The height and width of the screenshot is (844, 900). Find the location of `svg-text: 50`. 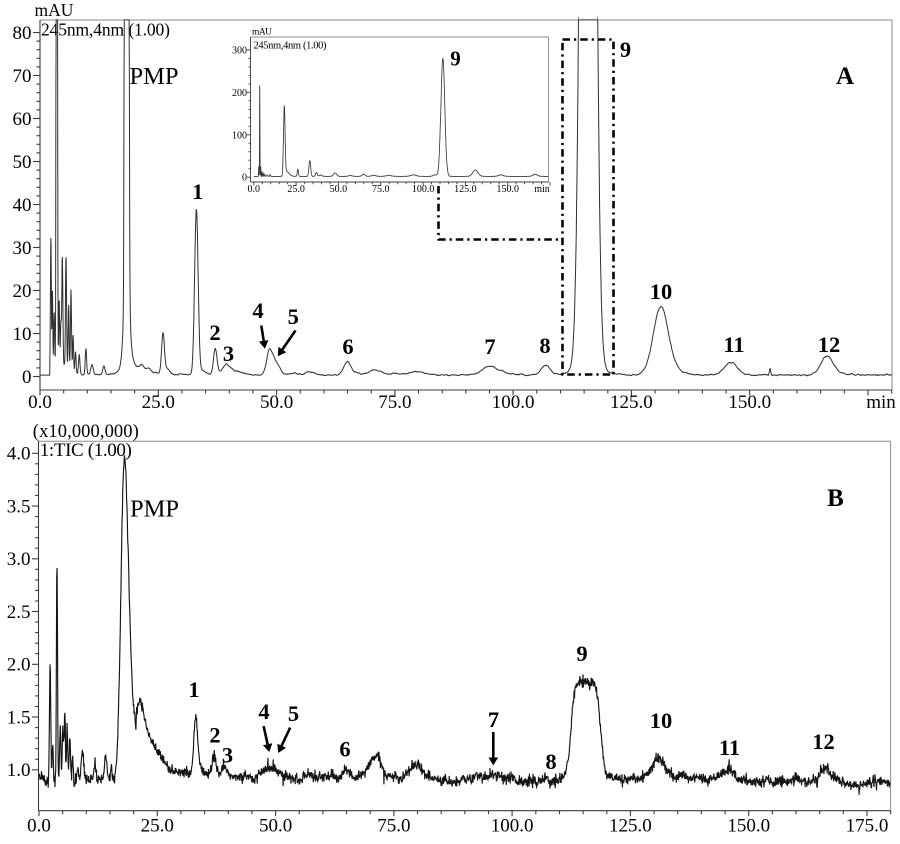

svg-text: 50 is located at coordinates (22, 162).